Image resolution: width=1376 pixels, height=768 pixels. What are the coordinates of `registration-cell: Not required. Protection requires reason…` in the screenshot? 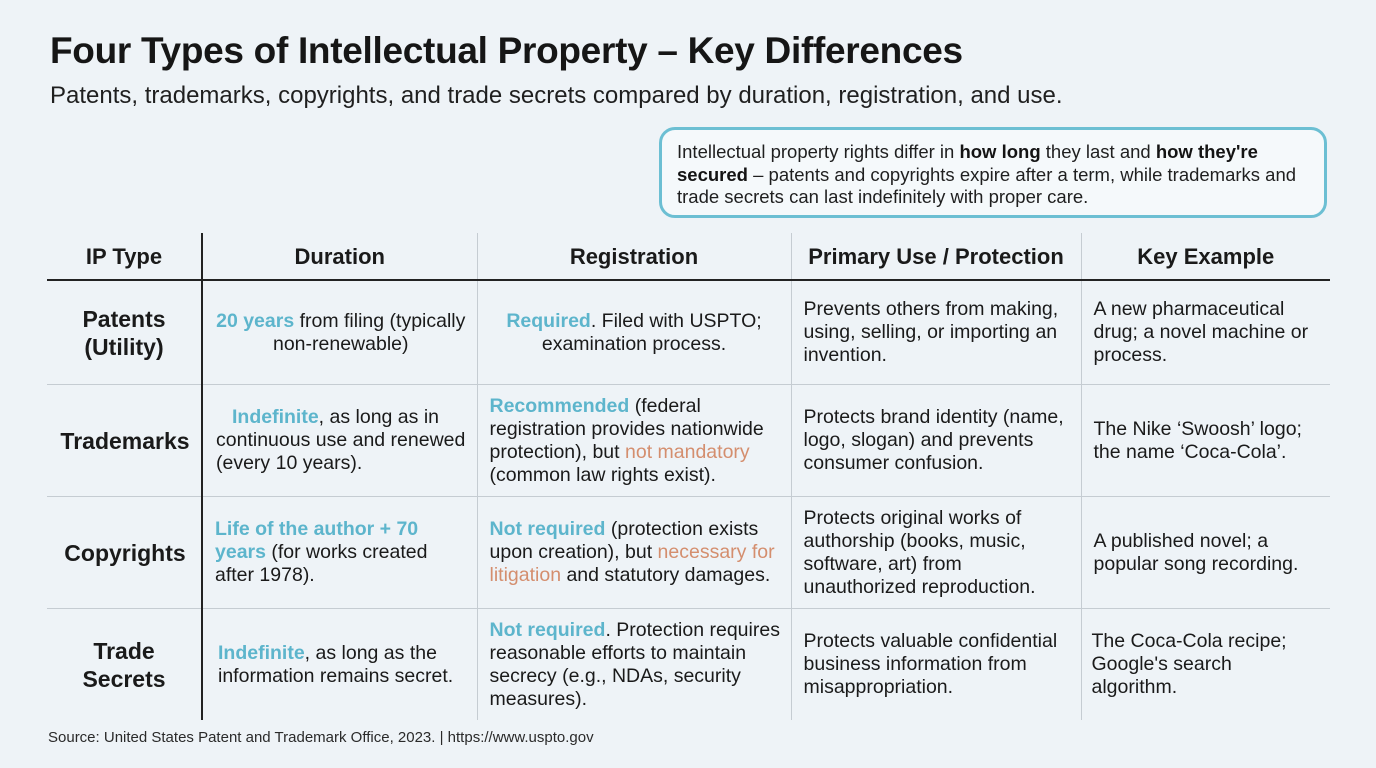 It's located at (633, 664).